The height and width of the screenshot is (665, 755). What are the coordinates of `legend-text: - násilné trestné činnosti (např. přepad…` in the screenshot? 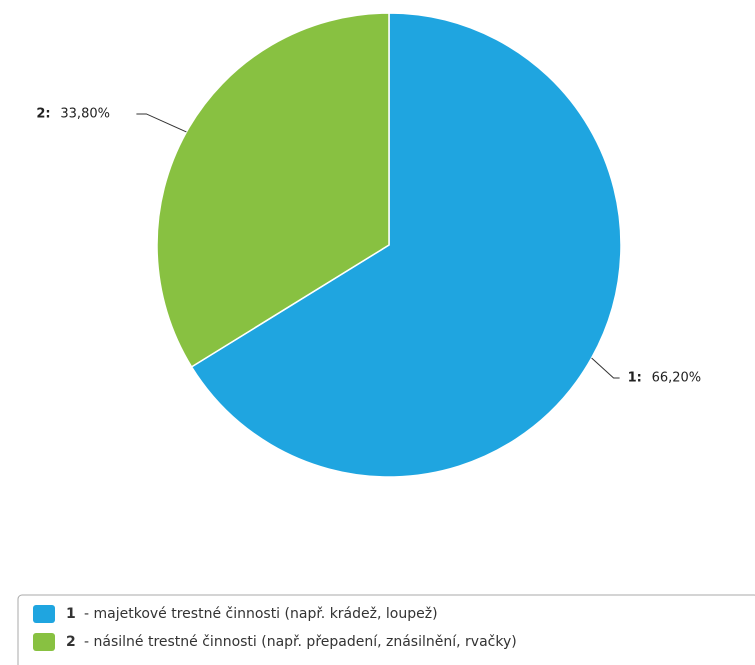 It's located at (300, 642).